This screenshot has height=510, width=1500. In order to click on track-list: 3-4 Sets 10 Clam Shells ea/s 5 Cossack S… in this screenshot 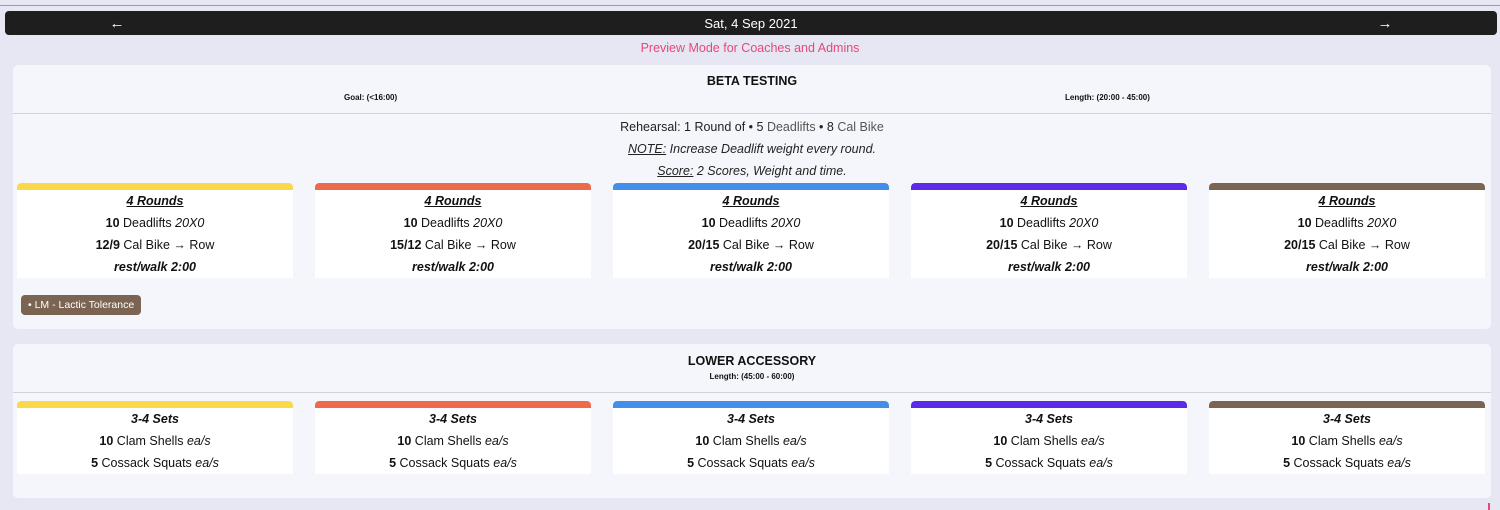, I will do `click(751, 437)`.